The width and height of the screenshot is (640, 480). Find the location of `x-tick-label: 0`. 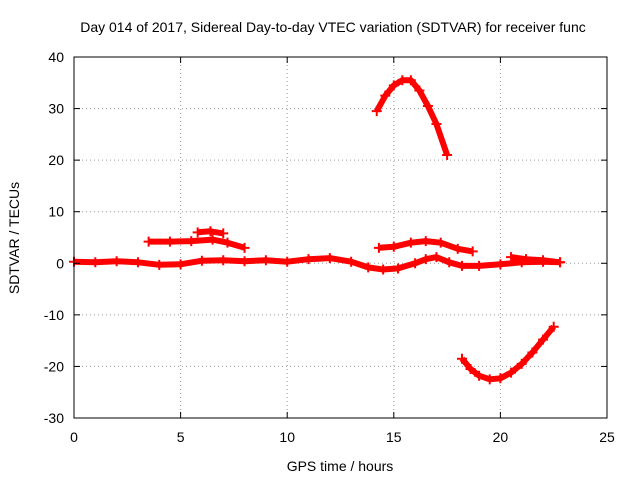

x-tick-label: 0 is located at coordinates (74, 437).